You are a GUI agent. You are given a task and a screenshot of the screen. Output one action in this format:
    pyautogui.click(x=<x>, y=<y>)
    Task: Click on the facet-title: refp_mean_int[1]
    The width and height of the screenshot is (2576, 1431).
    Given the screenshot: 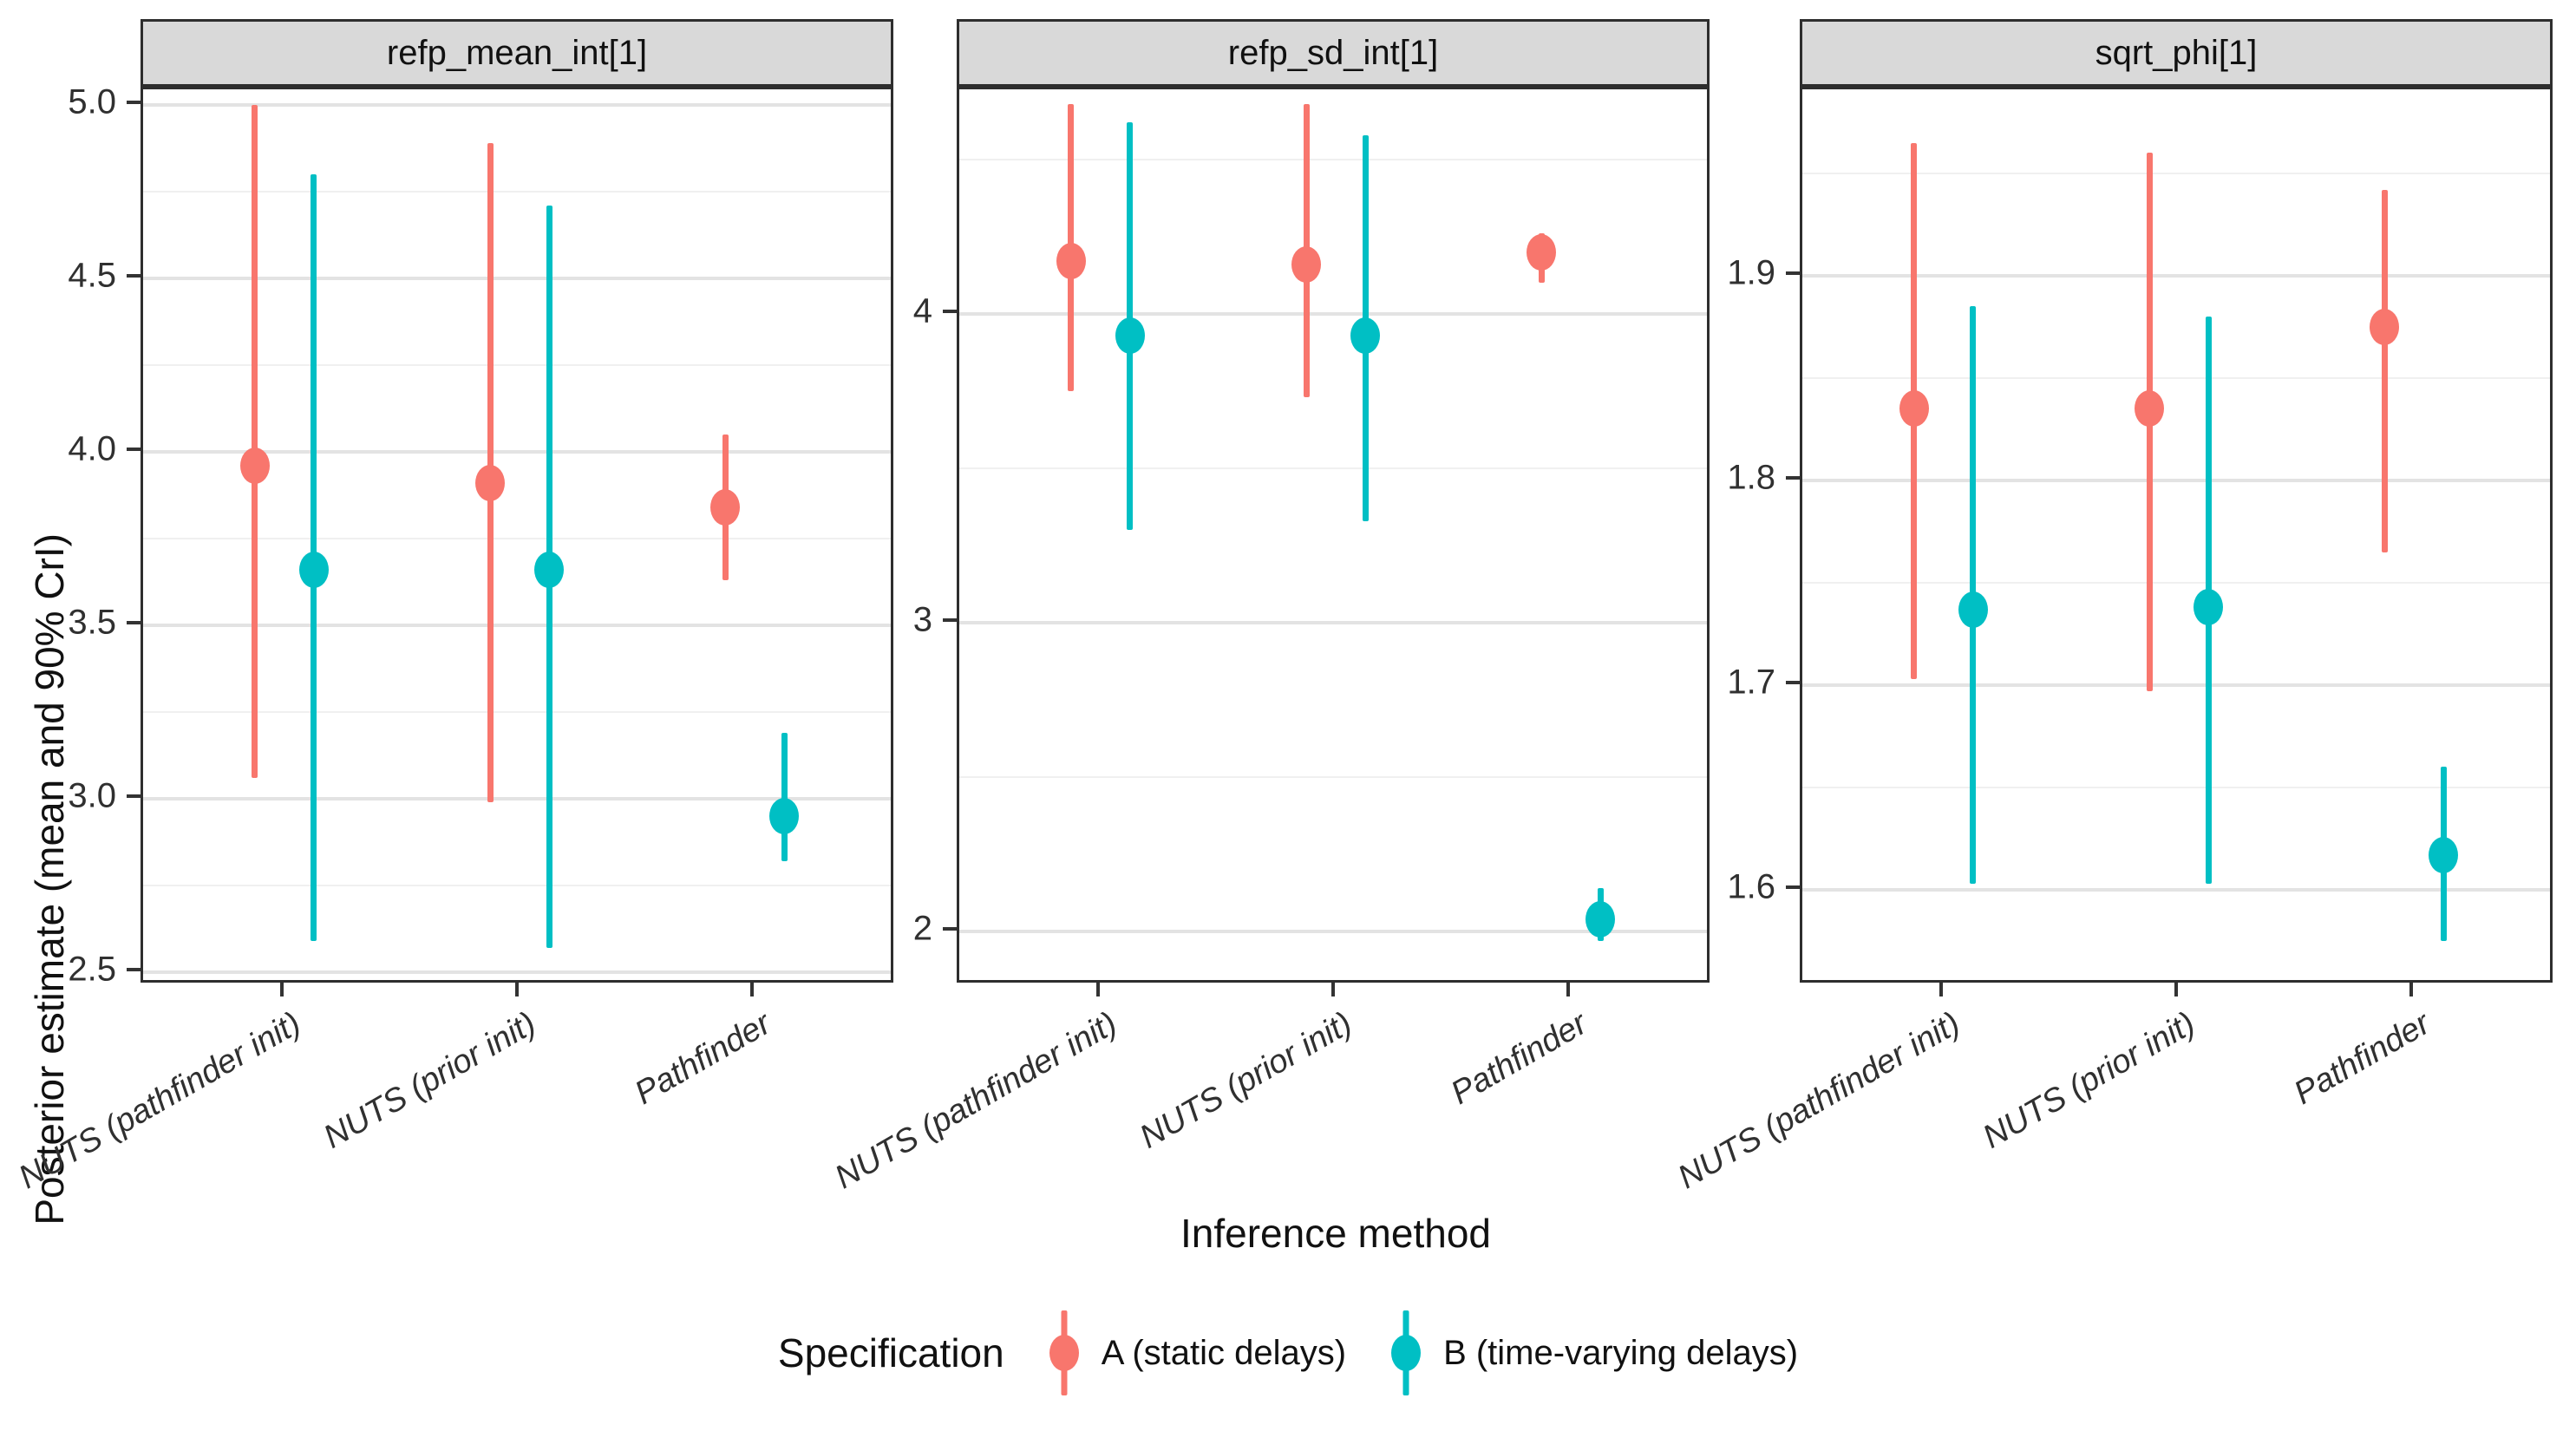 What is the action you would take?
    pyautogui.click(x=517, y=52)
    